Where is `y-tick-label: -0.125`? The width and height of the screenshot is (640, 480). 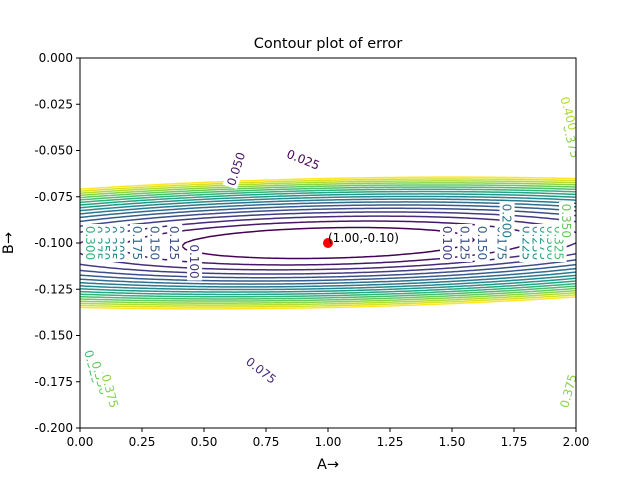
y-tick-label: -0.125 is located at coordinates (53, 289).